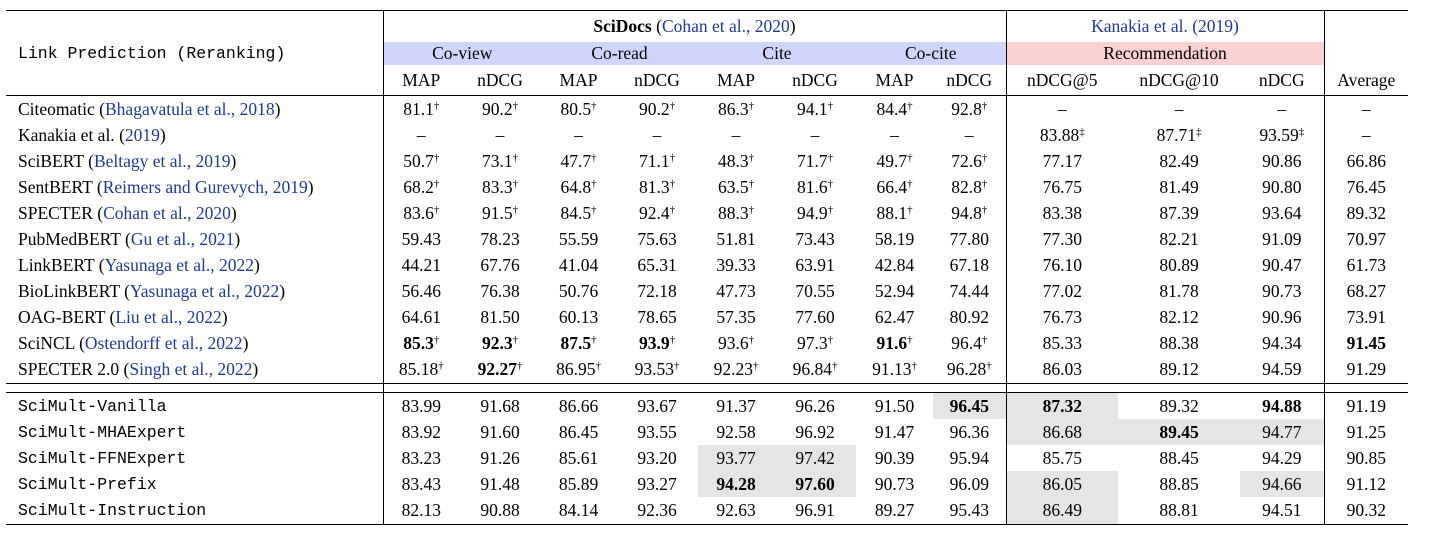 The width and height of the screenshot is (1452, 549). I want to click on table-cell: 91.48, so click(500, 484).